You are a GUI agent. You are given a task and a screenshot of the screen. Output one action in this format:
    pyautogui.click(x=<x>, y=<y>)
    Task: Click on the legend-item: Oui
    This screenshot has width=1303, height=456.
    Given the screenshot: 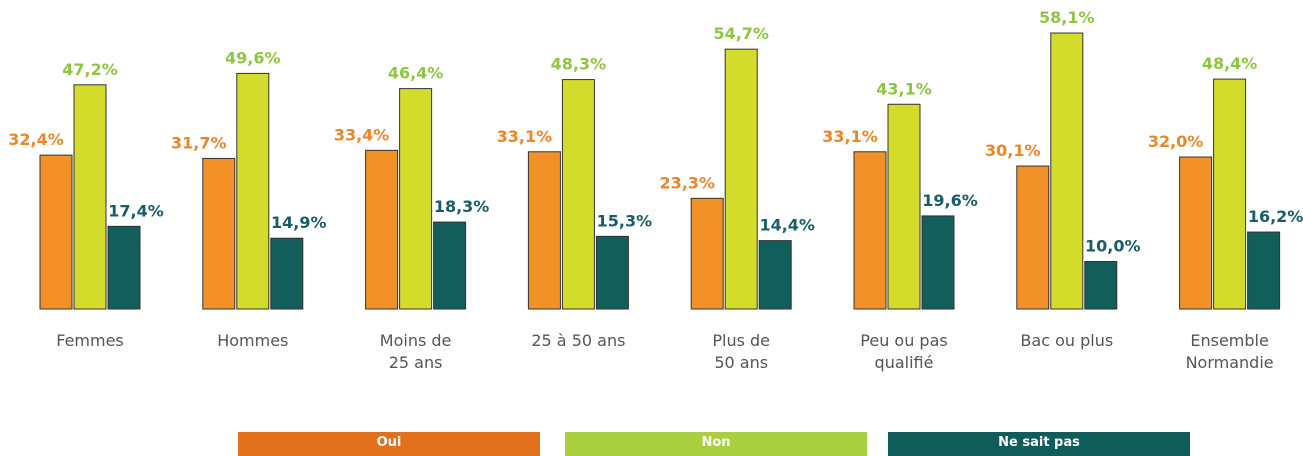 What is the action you would take?
    pyautogui.click(x=389, y=444)
    